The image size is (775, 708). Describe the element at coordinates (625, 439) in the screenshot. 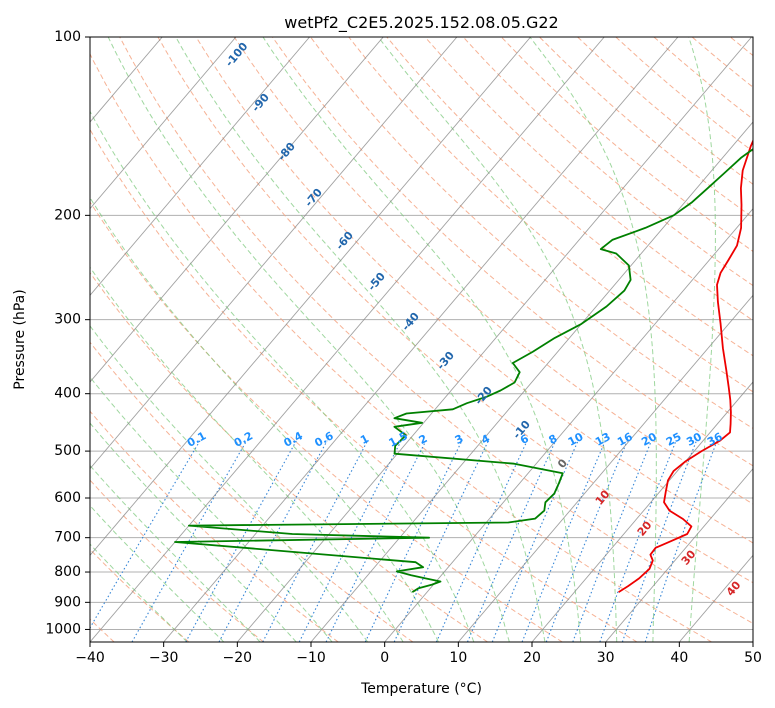

I see `mixing-ratio-label: 16` at that location.